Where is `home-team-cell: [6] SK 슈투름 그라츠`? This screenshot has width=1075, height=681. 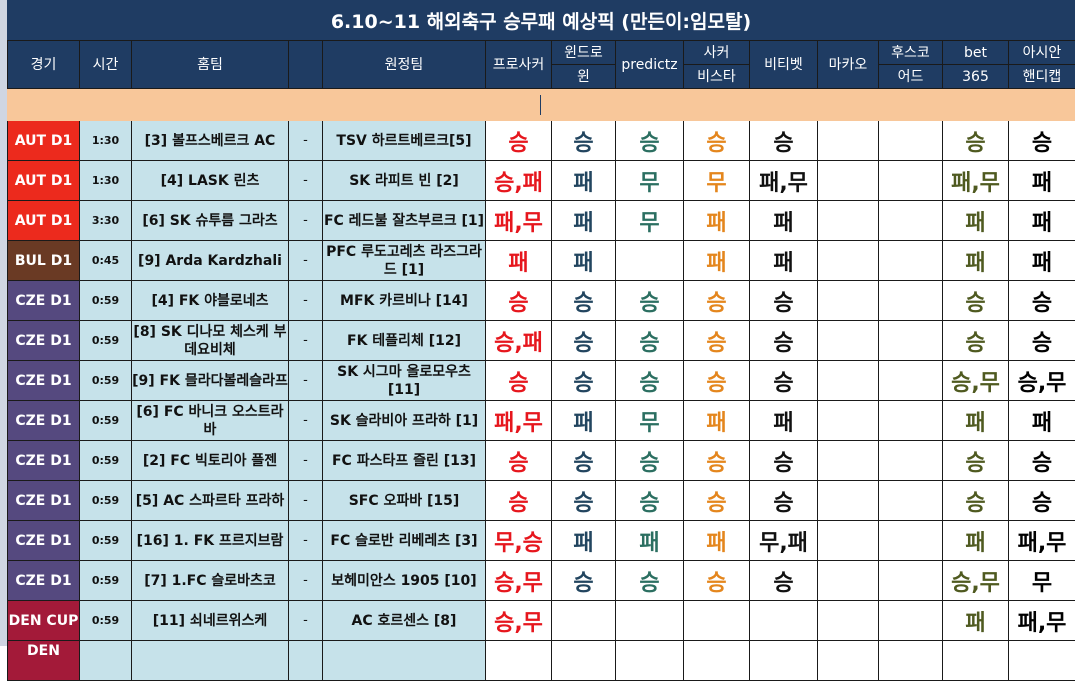 home-team-cell: [6] SK 슈투름 그라츠 is located at coordinates (210, 221).